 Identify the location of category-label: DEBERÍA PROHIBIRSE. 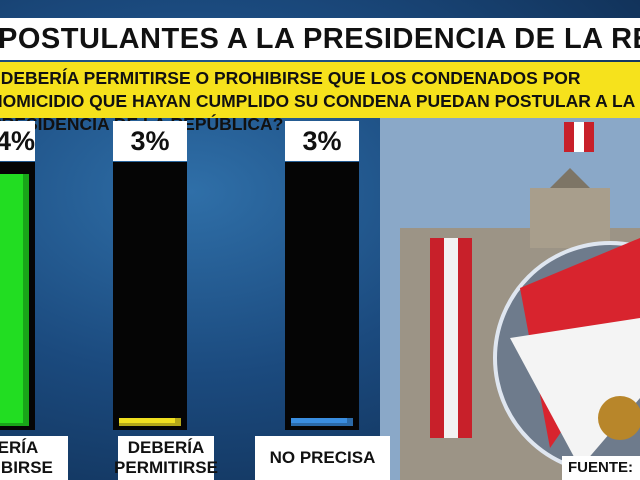
(34, 458).